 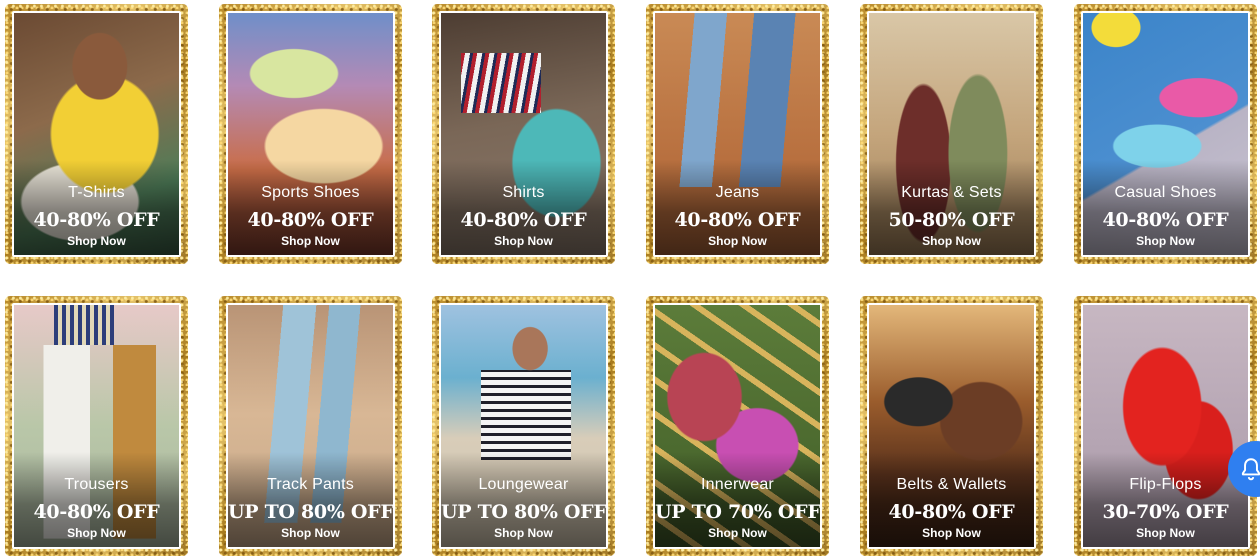 What do you see at coordinates (523, 426) in the screenshot?
I see `category-card-loungewear: Loungewear UP TO 80% OFF Shop Now` at bounding box center [523, 426].